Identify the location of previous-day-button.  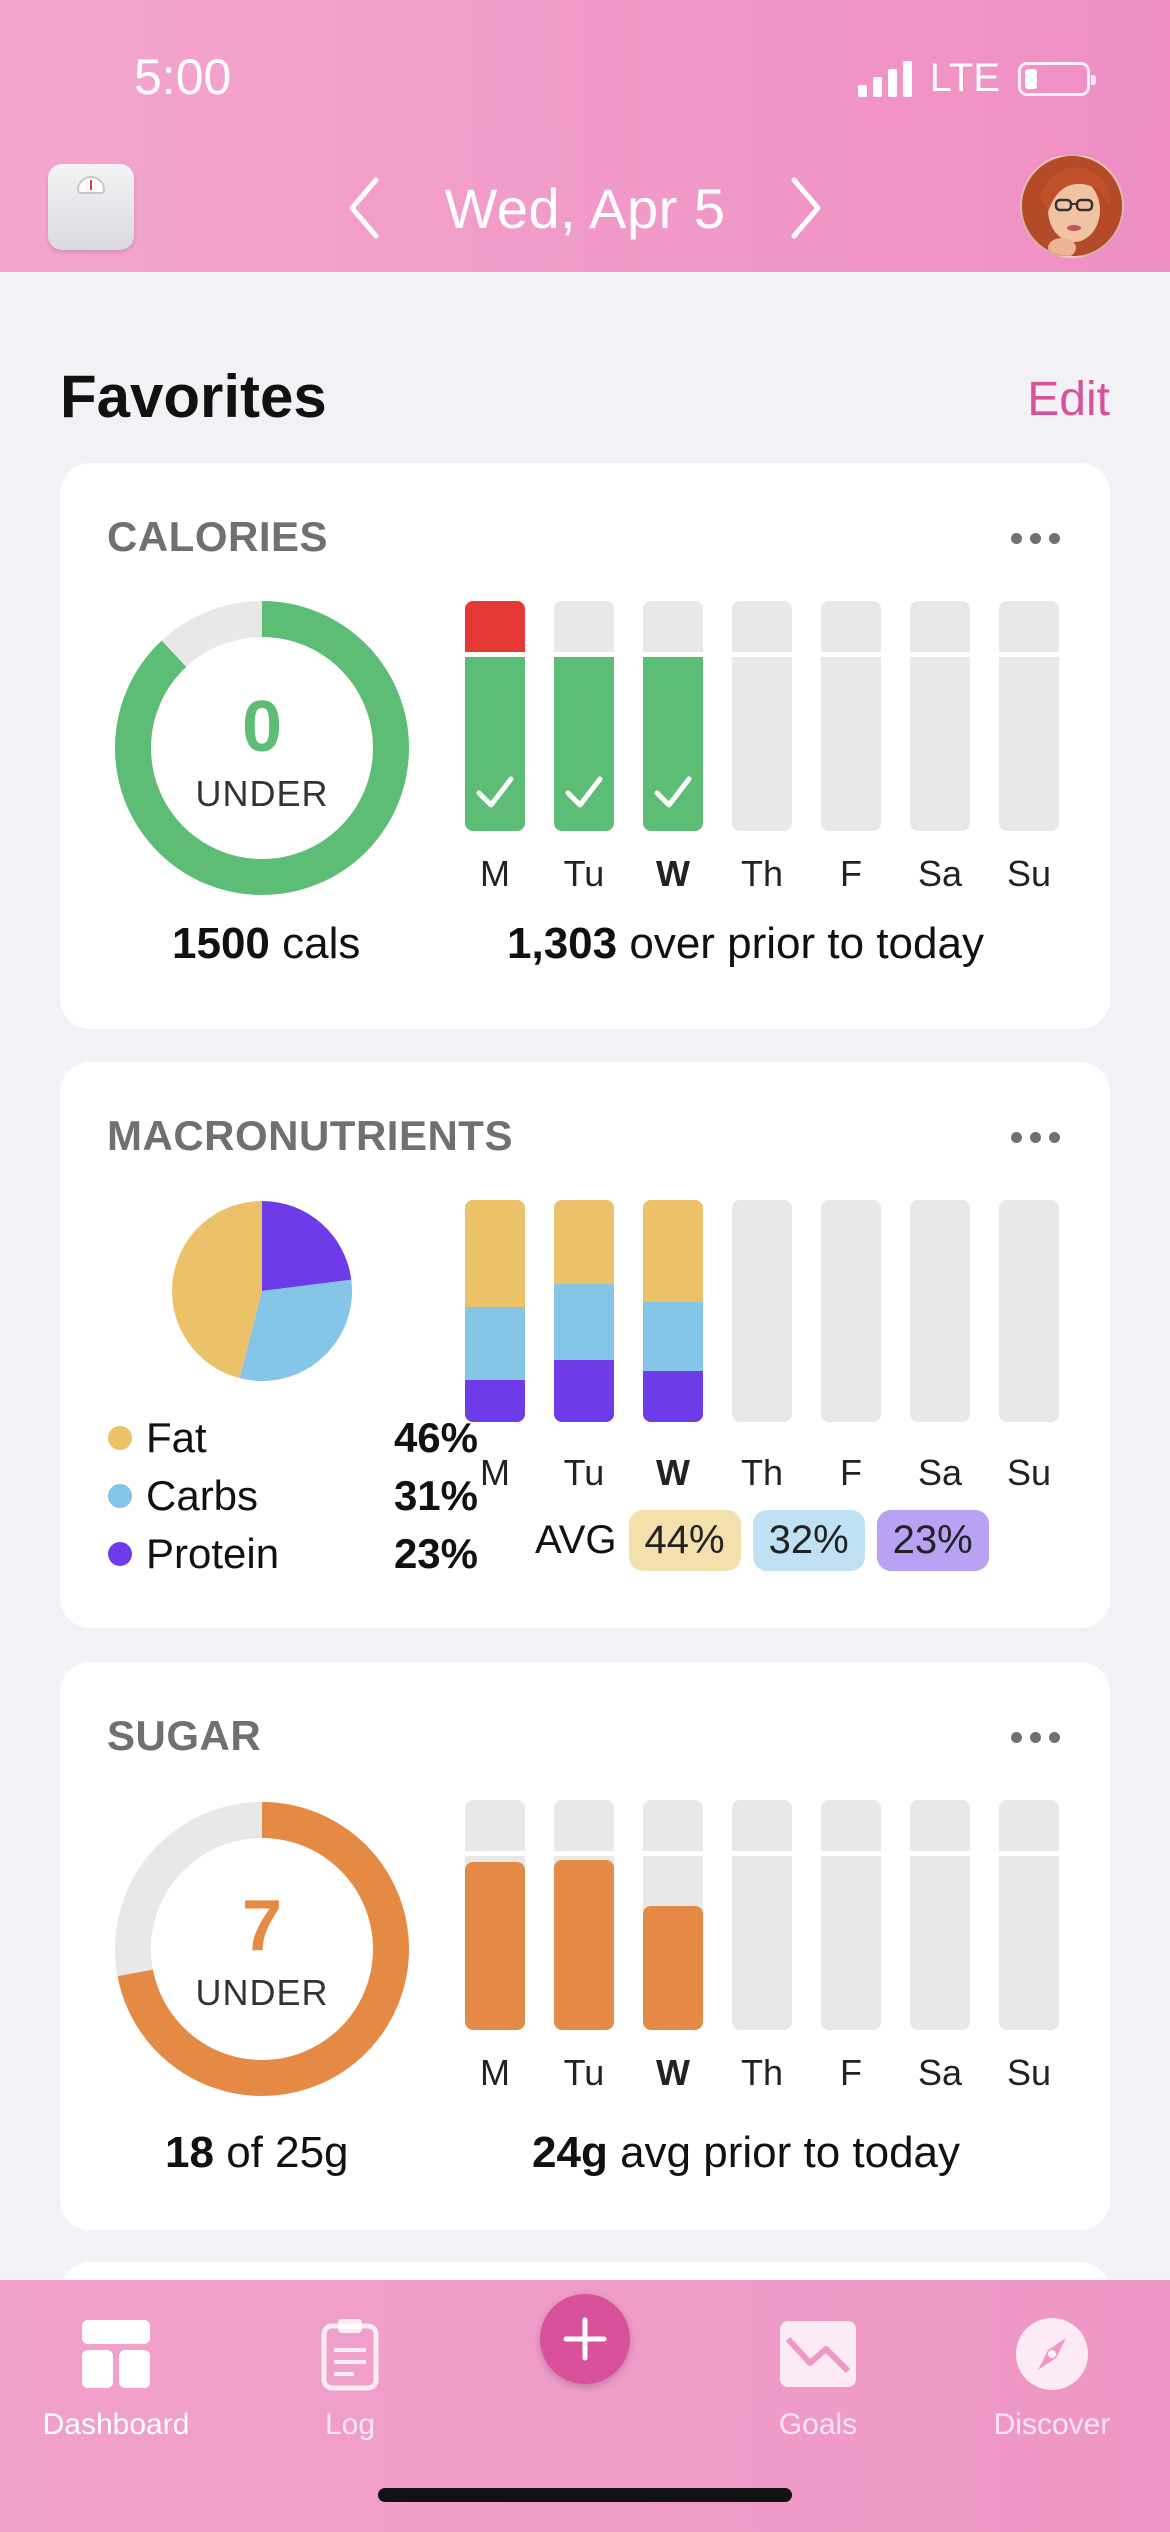
(364, 208).